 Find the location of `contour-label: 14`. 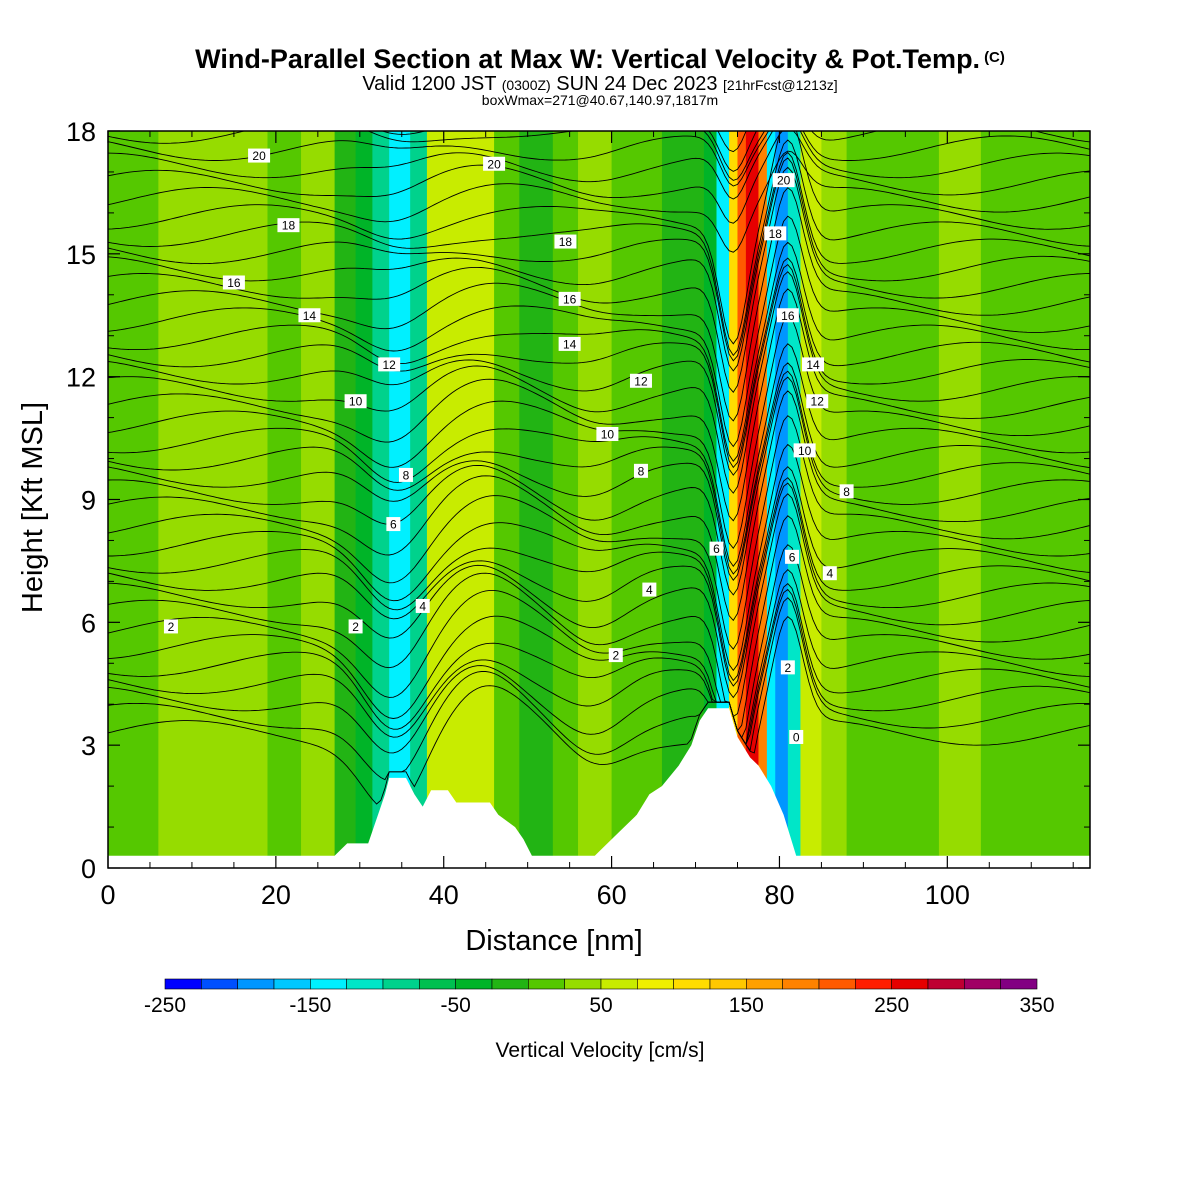

contour-label: 14 is located at coordinates (813, 364).